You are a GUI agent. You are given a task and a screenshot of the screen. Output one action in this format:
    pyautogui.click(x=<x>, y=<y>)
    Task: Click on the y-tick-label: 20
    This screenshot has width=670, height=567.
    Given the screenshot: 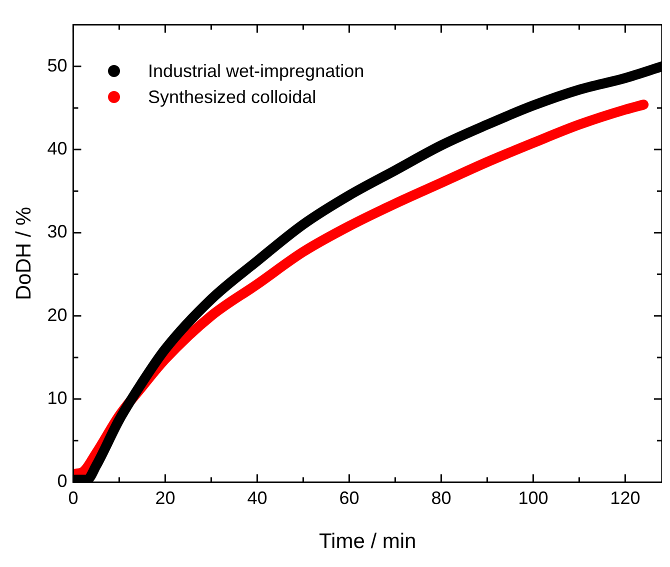 What is the action you would take?
    pyautogui.click(x=57, y=314)
    